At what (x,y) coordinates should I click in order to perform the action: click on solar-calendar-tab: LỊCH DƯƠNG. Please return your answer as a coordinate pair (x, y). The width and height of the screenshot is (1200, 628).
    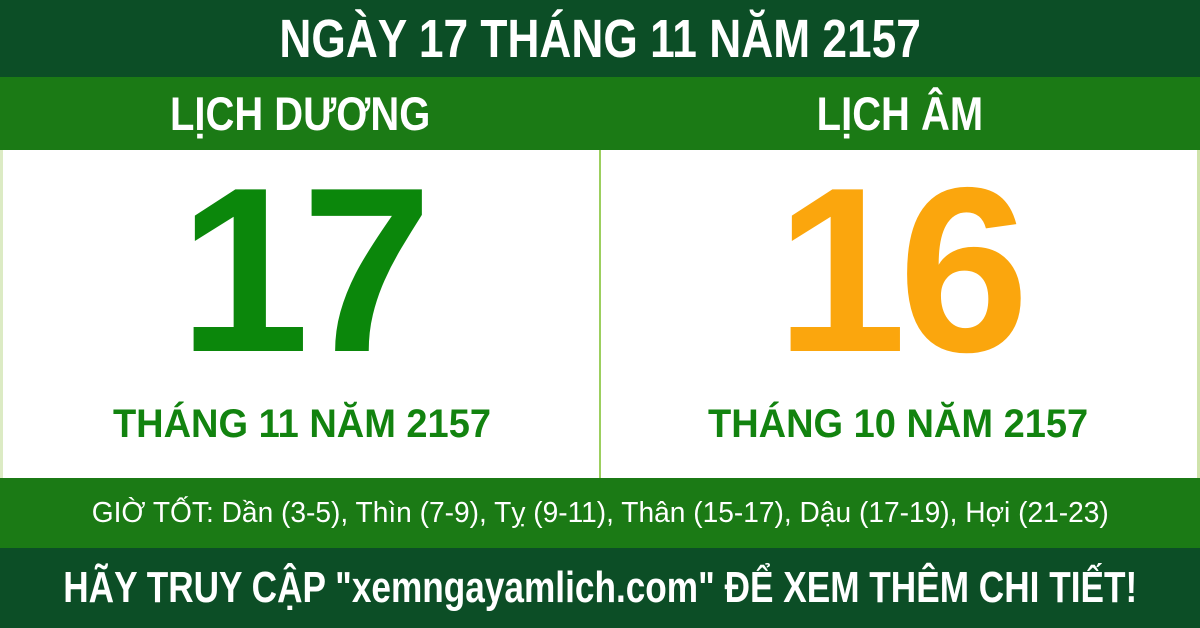
    Looking at the image, I should click on (300, 113).